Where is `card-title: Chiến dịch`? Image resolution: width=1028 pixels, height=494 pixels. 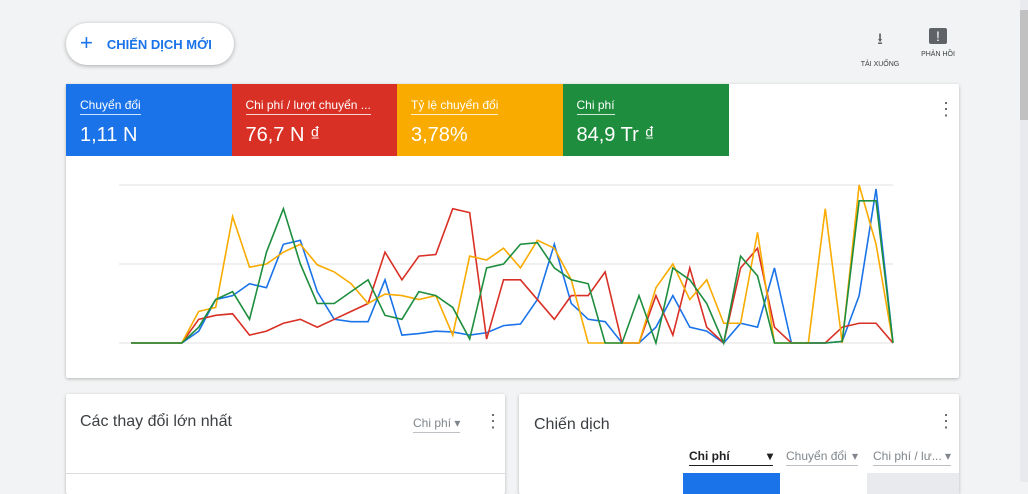 card-title: Chiến dịch is located at coordinates (572, 424).